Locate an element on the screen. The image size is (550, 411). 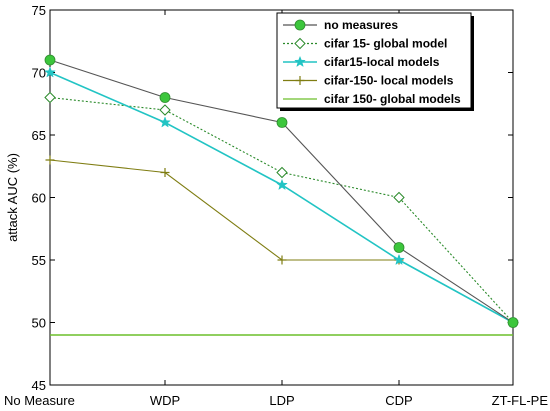
legend-entry: cifar-150- local models is located at coordinates (368, 81).